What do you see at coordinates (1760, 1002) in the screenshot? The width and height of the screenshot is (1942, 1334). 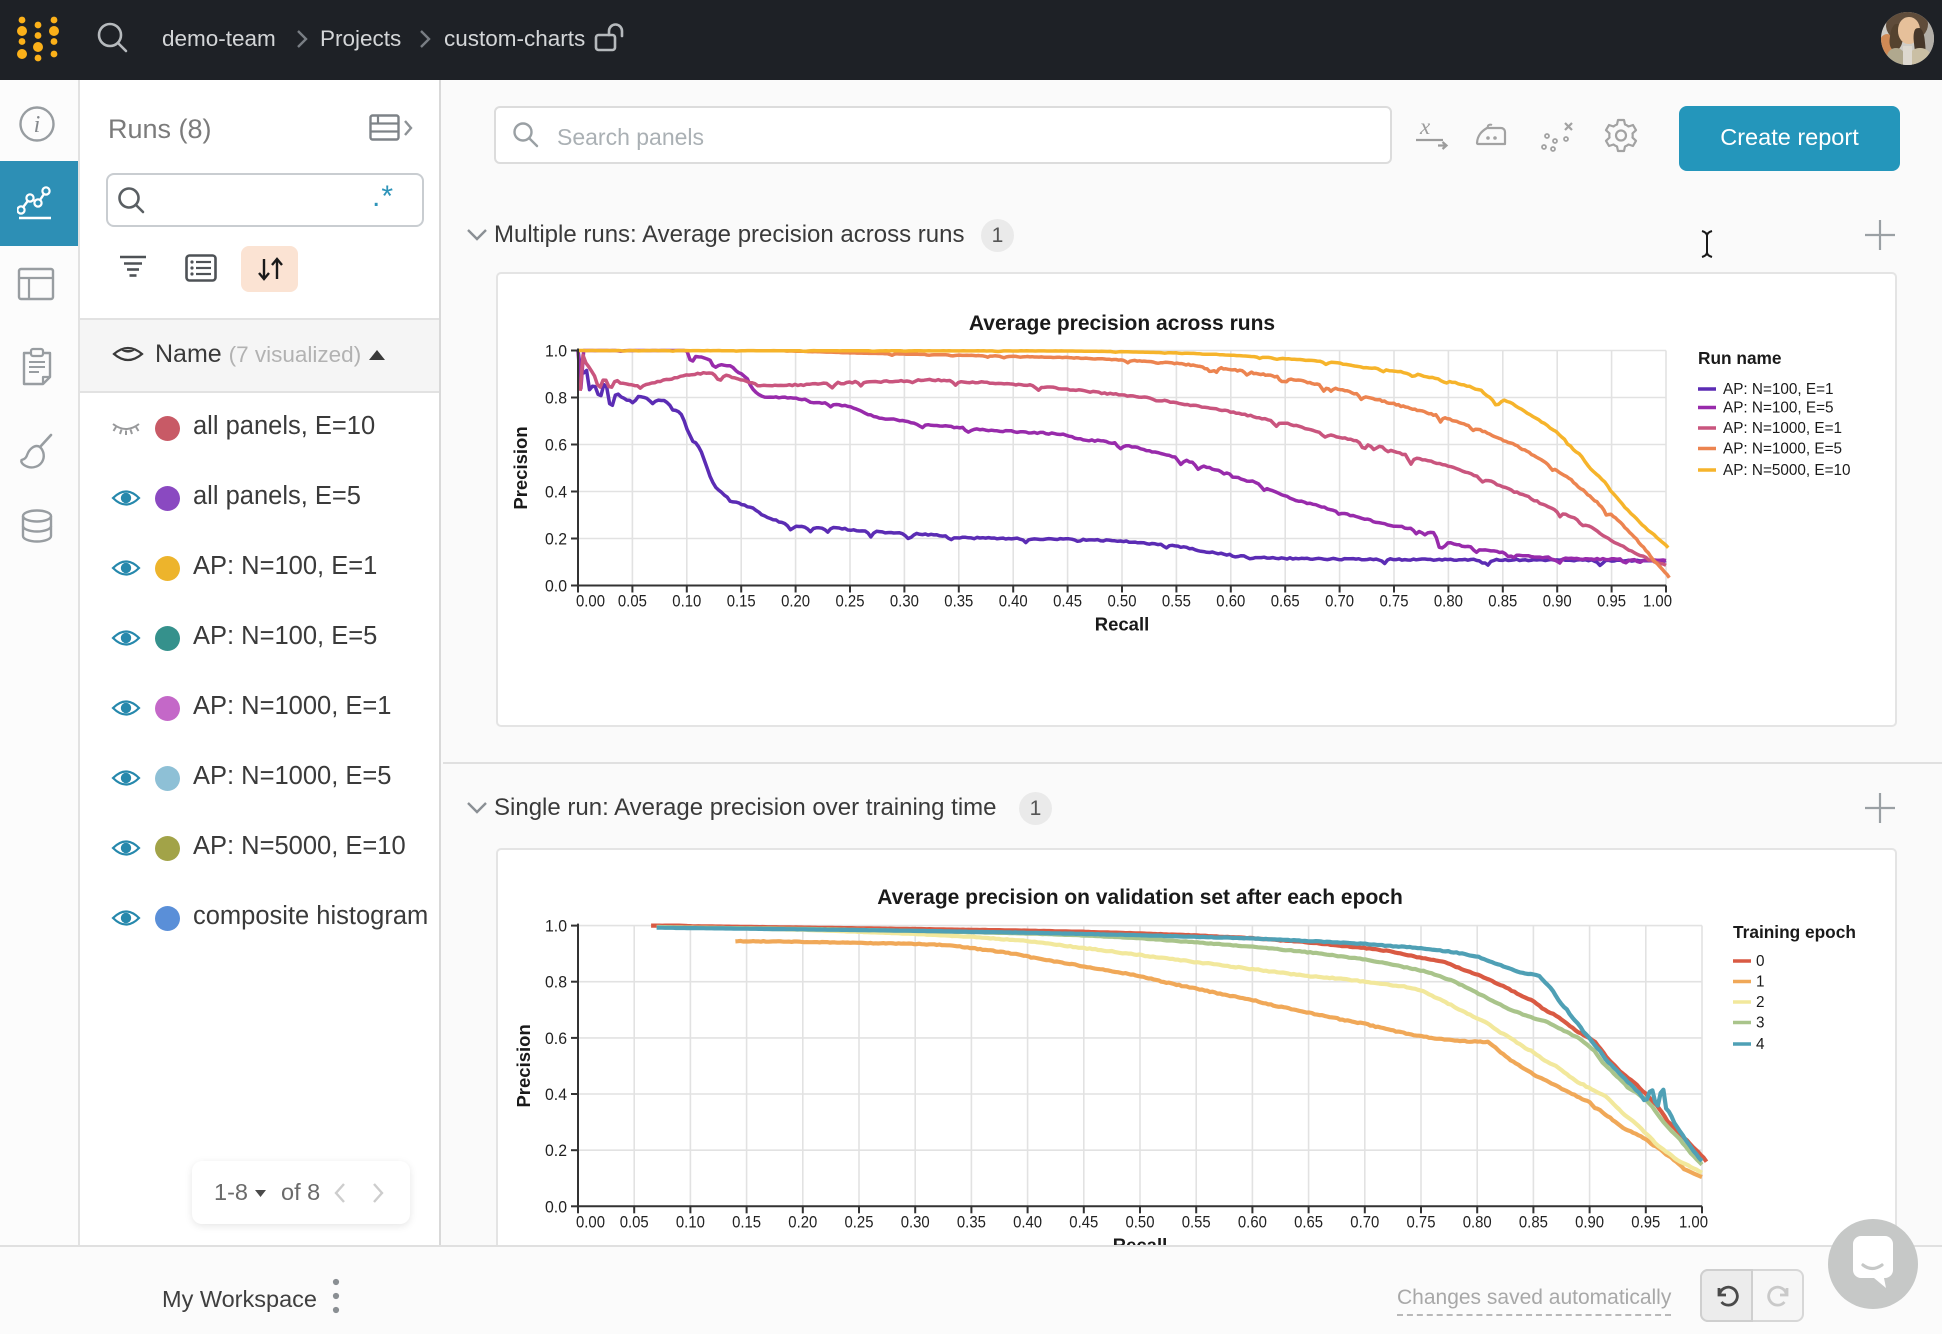 I see `svg-text: 2` at bounding box center [1760, 1002].